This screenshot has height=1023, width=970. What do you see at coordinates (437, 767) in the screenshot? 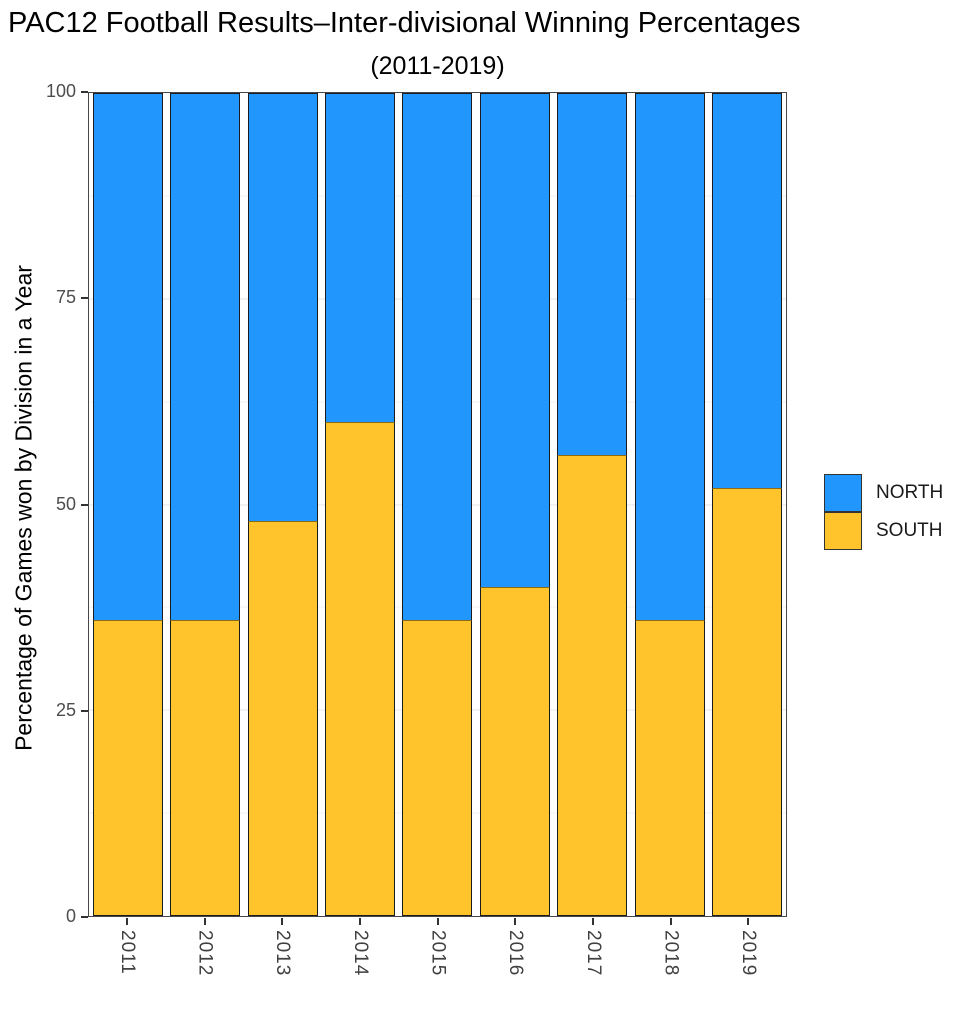
I see `bar-segment-south-2015` at bounding box center [437, 767].